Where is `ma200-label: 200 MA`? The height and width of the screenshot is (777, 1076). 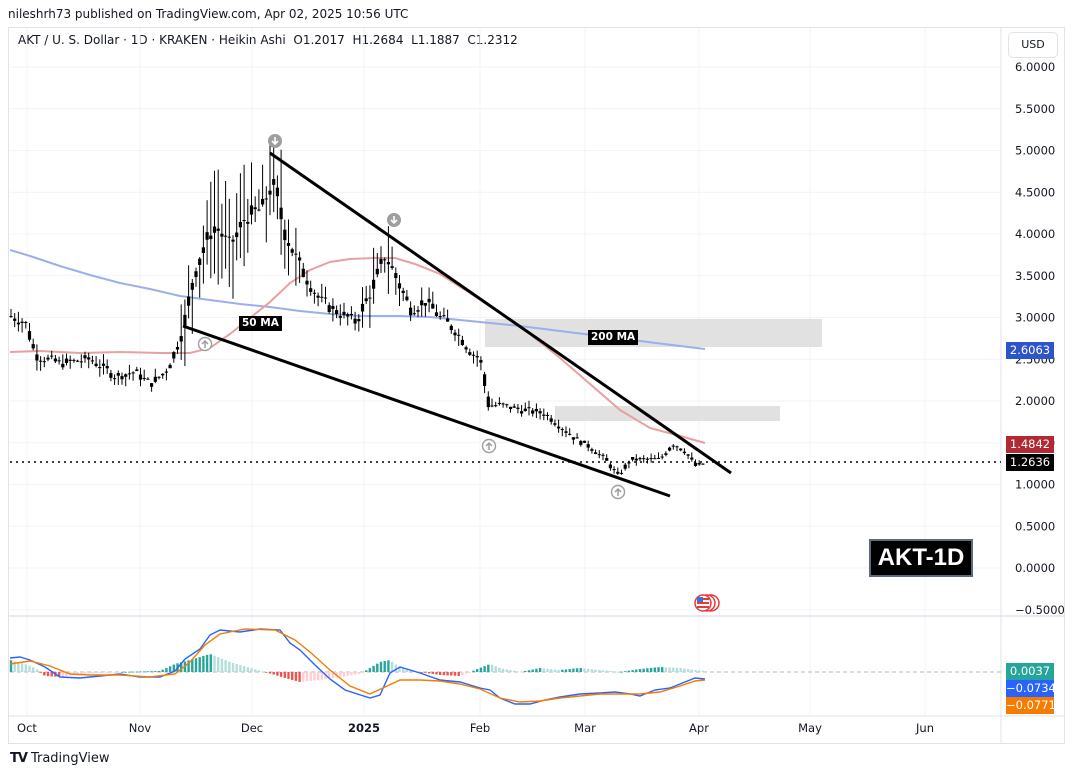
ma200-label: 200 MA is located at coordinates (613, 337).